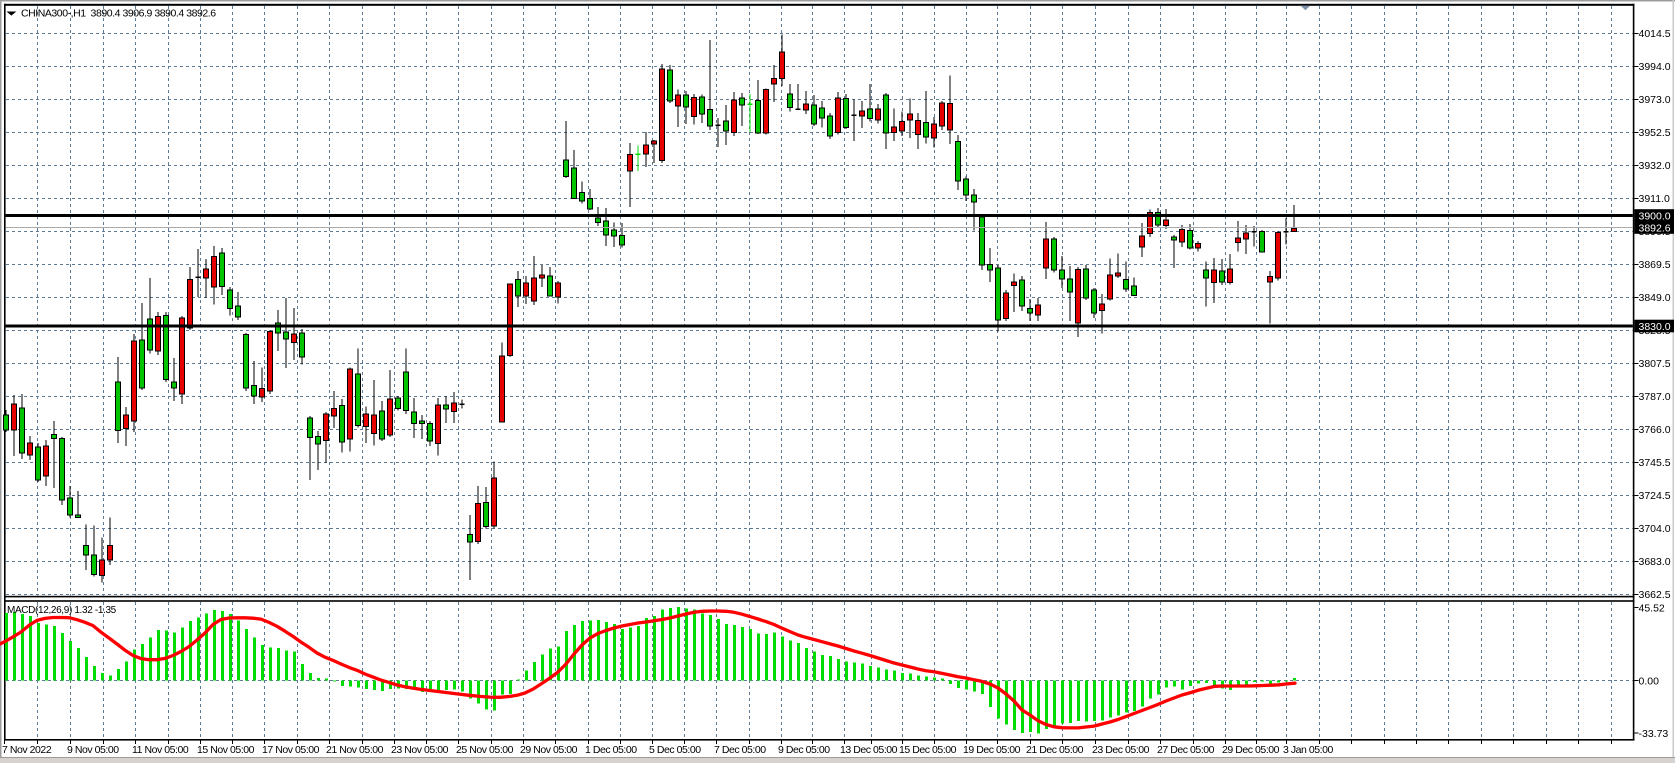 The width and height of the screenshot is (1675, 768). Describe the element at coordinates (93, 750) in the screenshot. I see `svg-text: 9 Nov 05:00` at that location.